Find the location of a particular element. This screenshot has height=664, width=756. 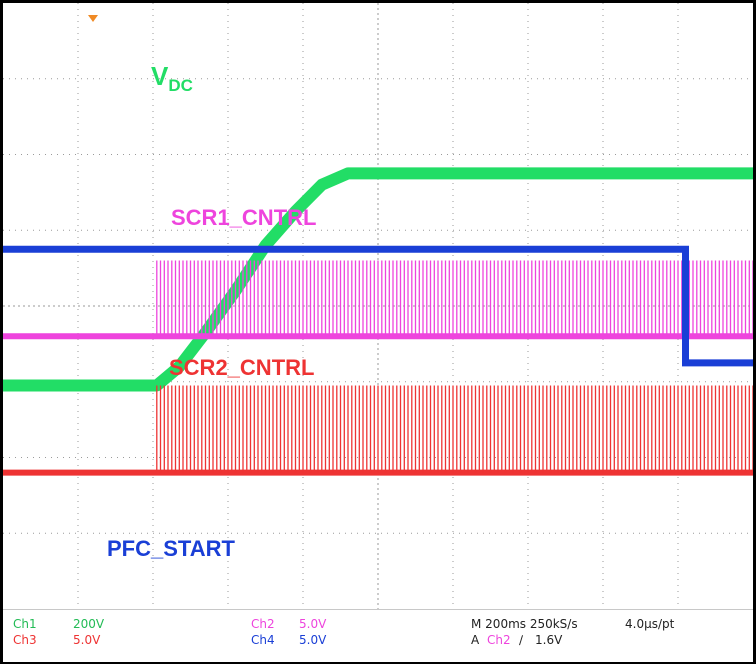

trigger-channel: Ch2 is located at coordinates (499, 640).